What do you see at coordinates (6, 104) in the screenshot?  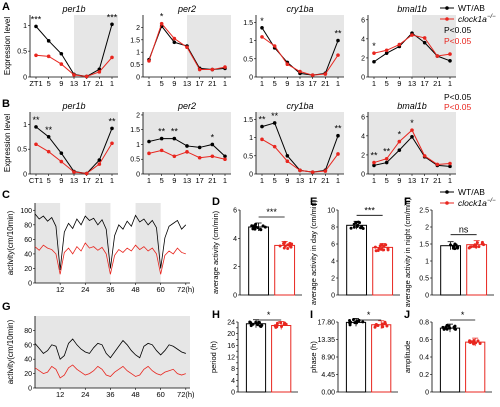 I see `panel-letter-B: B` at bounding box center [6, 104].